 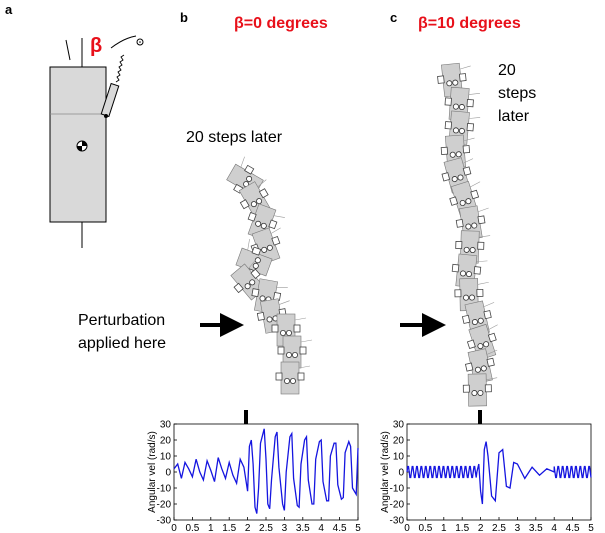 I want to click on leg-actuator, so click(x=122, y=78).